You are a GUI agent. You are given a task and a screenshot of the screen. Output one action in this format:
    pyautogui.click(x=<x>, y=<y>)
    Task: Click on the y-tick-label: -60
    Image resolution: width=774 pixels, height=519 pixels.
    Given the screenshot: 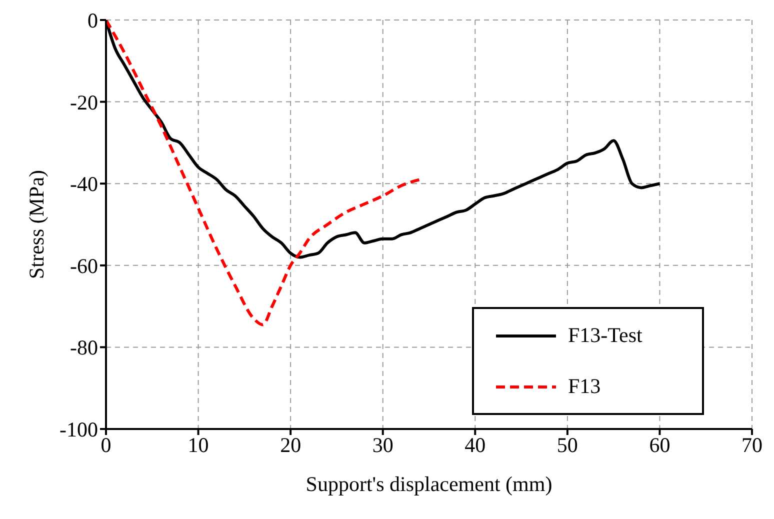 What is the action you would take?
    pyautogui.click(x=84, y=266)
    